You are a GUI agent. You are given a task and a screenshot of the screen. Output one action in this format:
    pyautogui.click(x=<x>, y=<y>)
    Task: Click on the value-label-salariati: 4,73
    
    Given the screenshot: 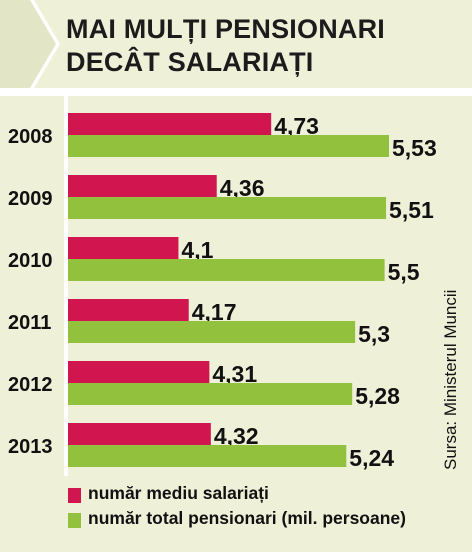 What is the action you would take?
    pyautogui.click(x=296, y=126)
    